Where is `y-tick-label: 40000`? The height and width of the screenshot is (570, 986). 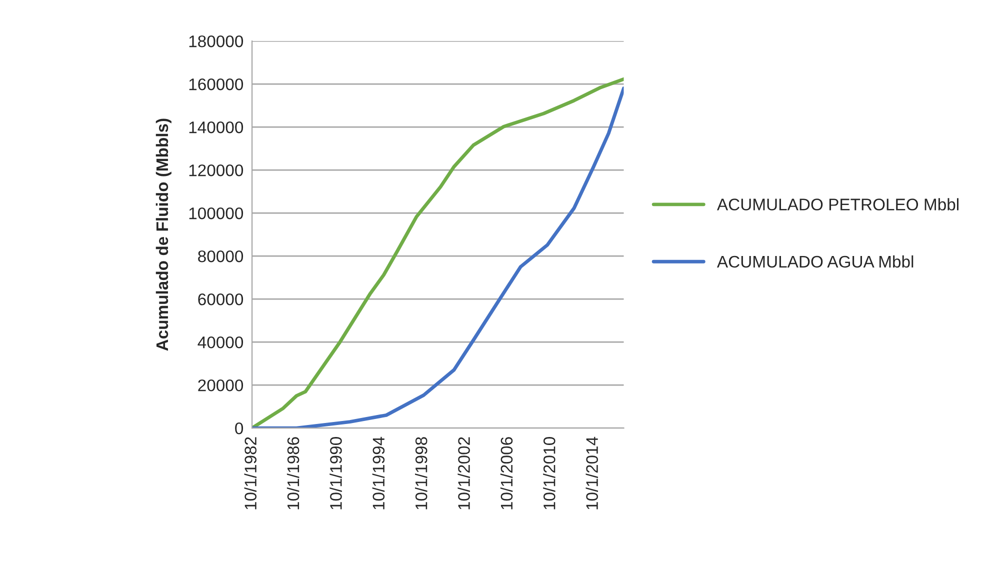 y-tick-label: 40000 is located at coordinates (221, 342).